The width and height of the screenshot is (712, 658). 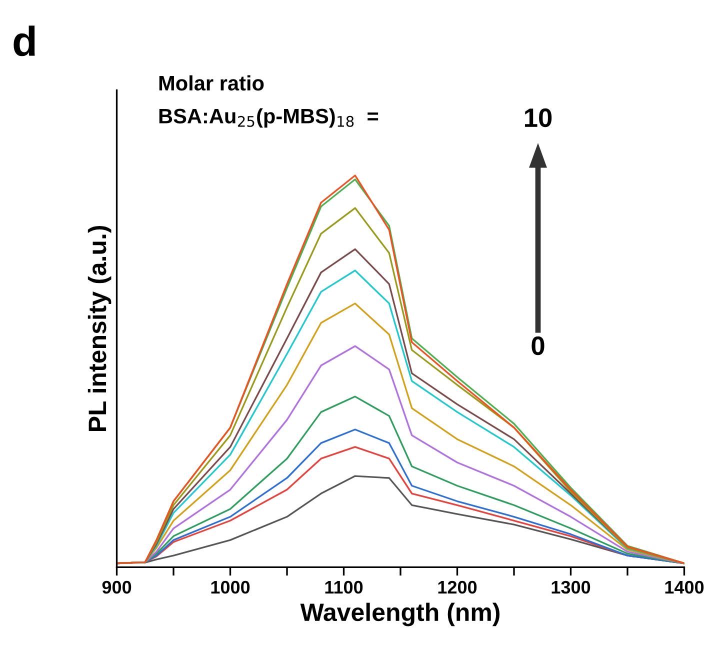 What do you see at coordinates (117, 587) in the screenshot?
I see `x-tick-label: 900` at bounding box center [117, 587].